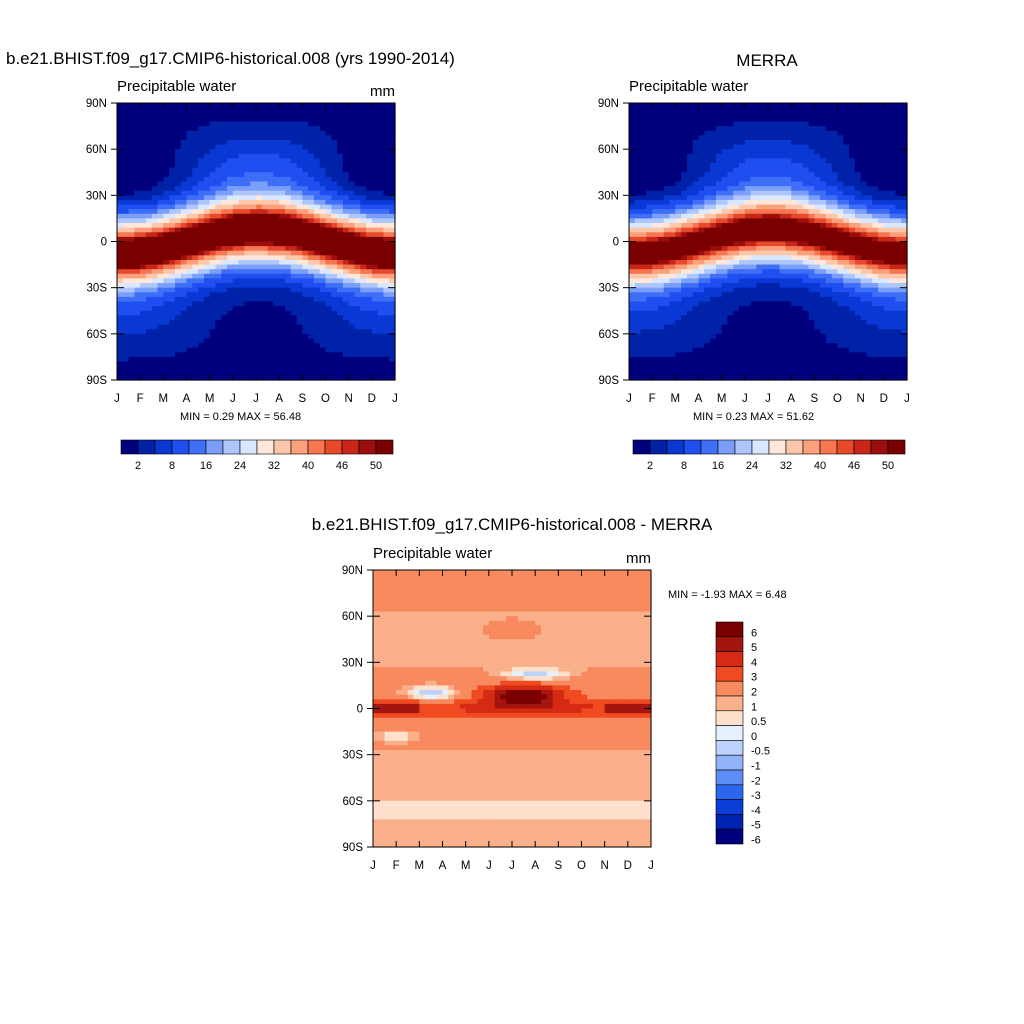 This screenshot has height=1024, width=1024. I want to click on y-tick-label: 30N, so click(96, 196).